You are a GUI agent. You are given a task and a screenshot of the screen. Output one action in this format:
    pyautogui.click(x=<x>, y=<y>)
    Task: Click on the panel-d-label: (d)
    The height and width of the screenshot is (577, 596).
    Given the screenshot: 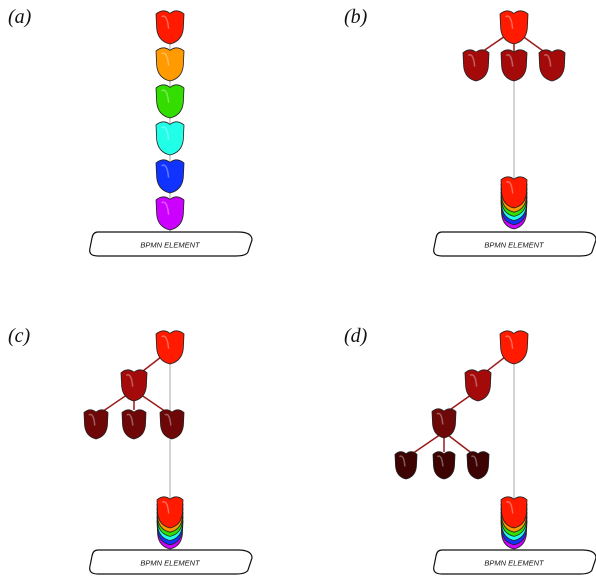 What is the action you would take?
    pyautogui.click(x=356, y=336)
    